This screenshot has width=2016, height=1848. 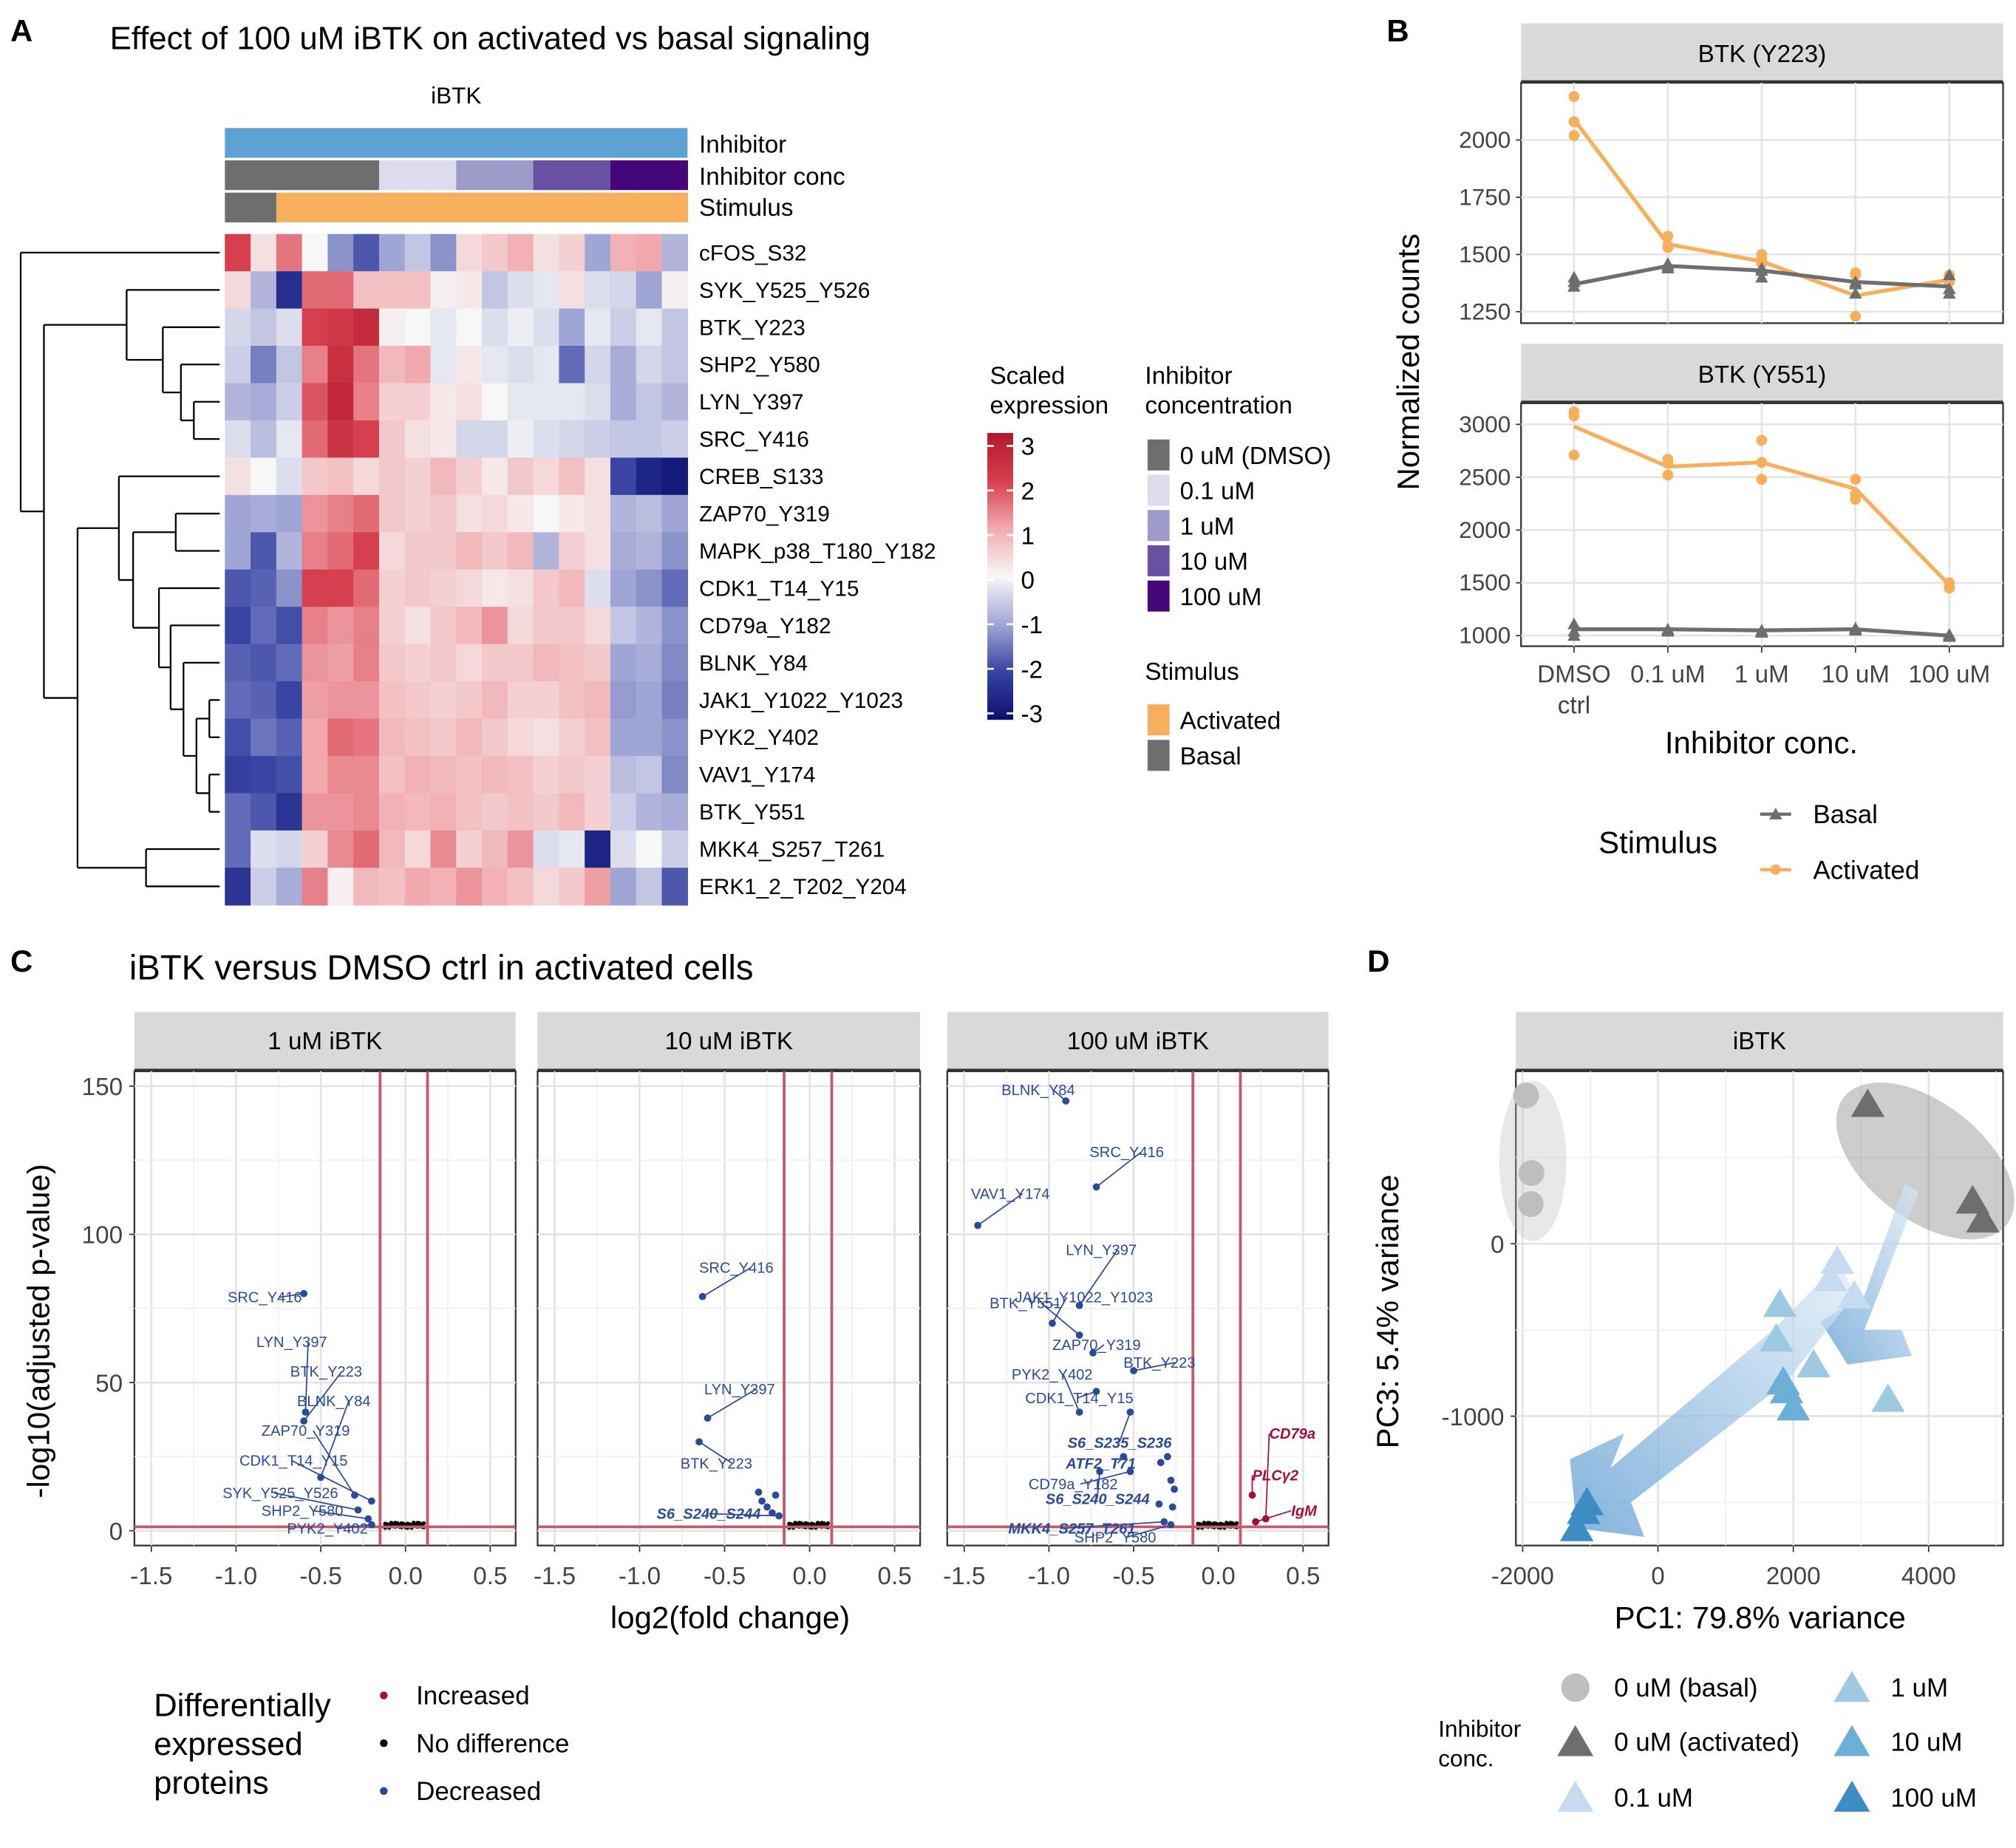 What do you see at coordinates (384, 1791) in the screenshot?
I see `c-legend-key` at bounding box center [384, 1791].